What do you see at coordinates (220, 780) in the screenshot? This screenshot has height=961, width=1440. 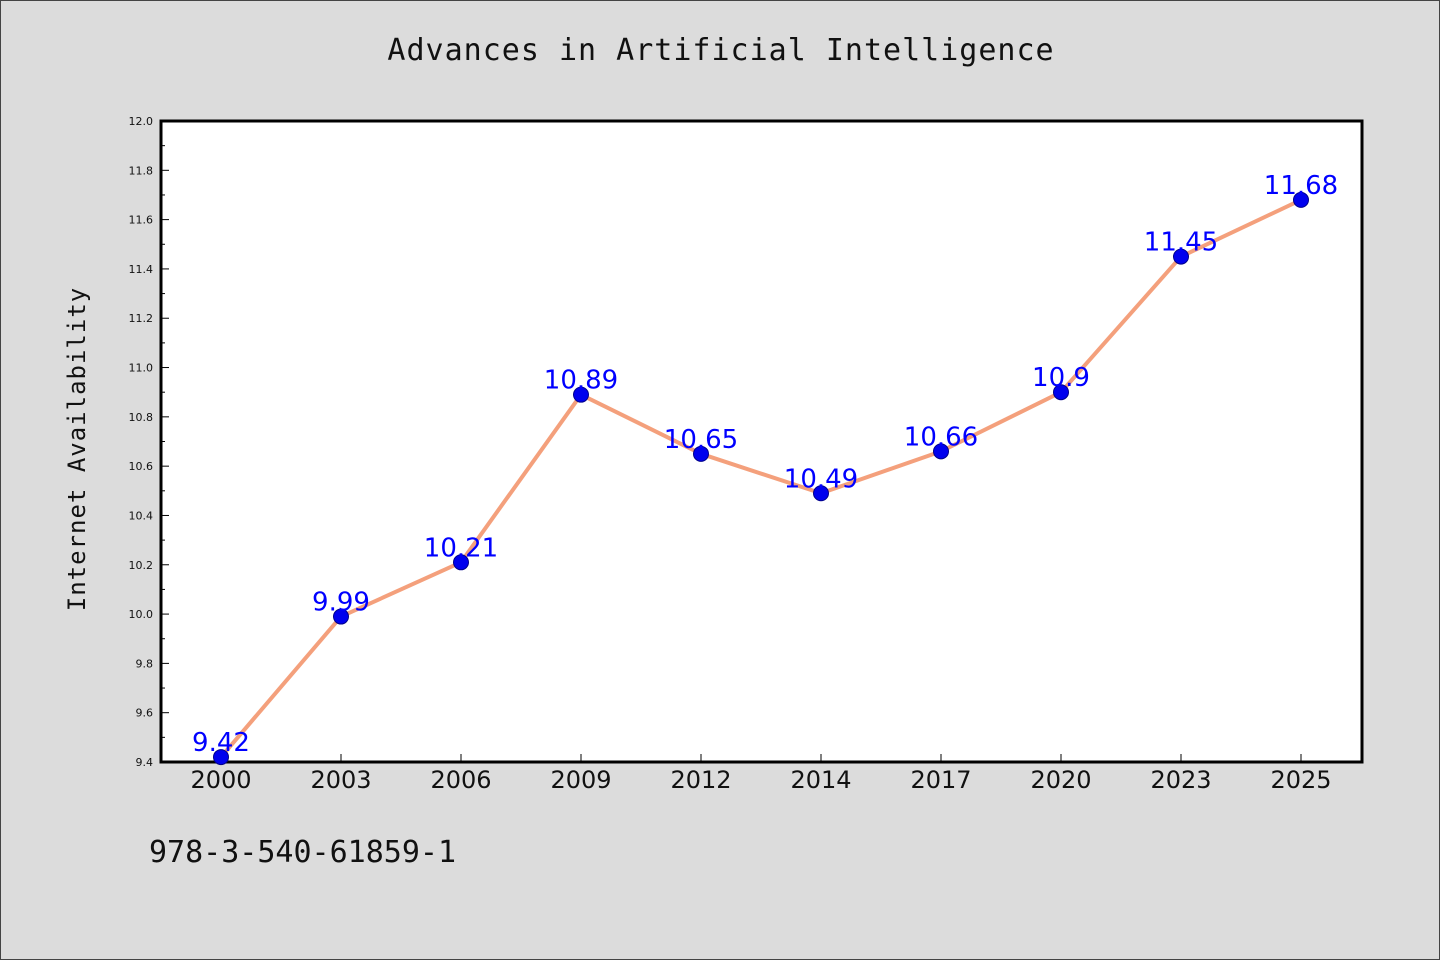 I see `x-tick-label: 2000` at bounding box center [220, 780].